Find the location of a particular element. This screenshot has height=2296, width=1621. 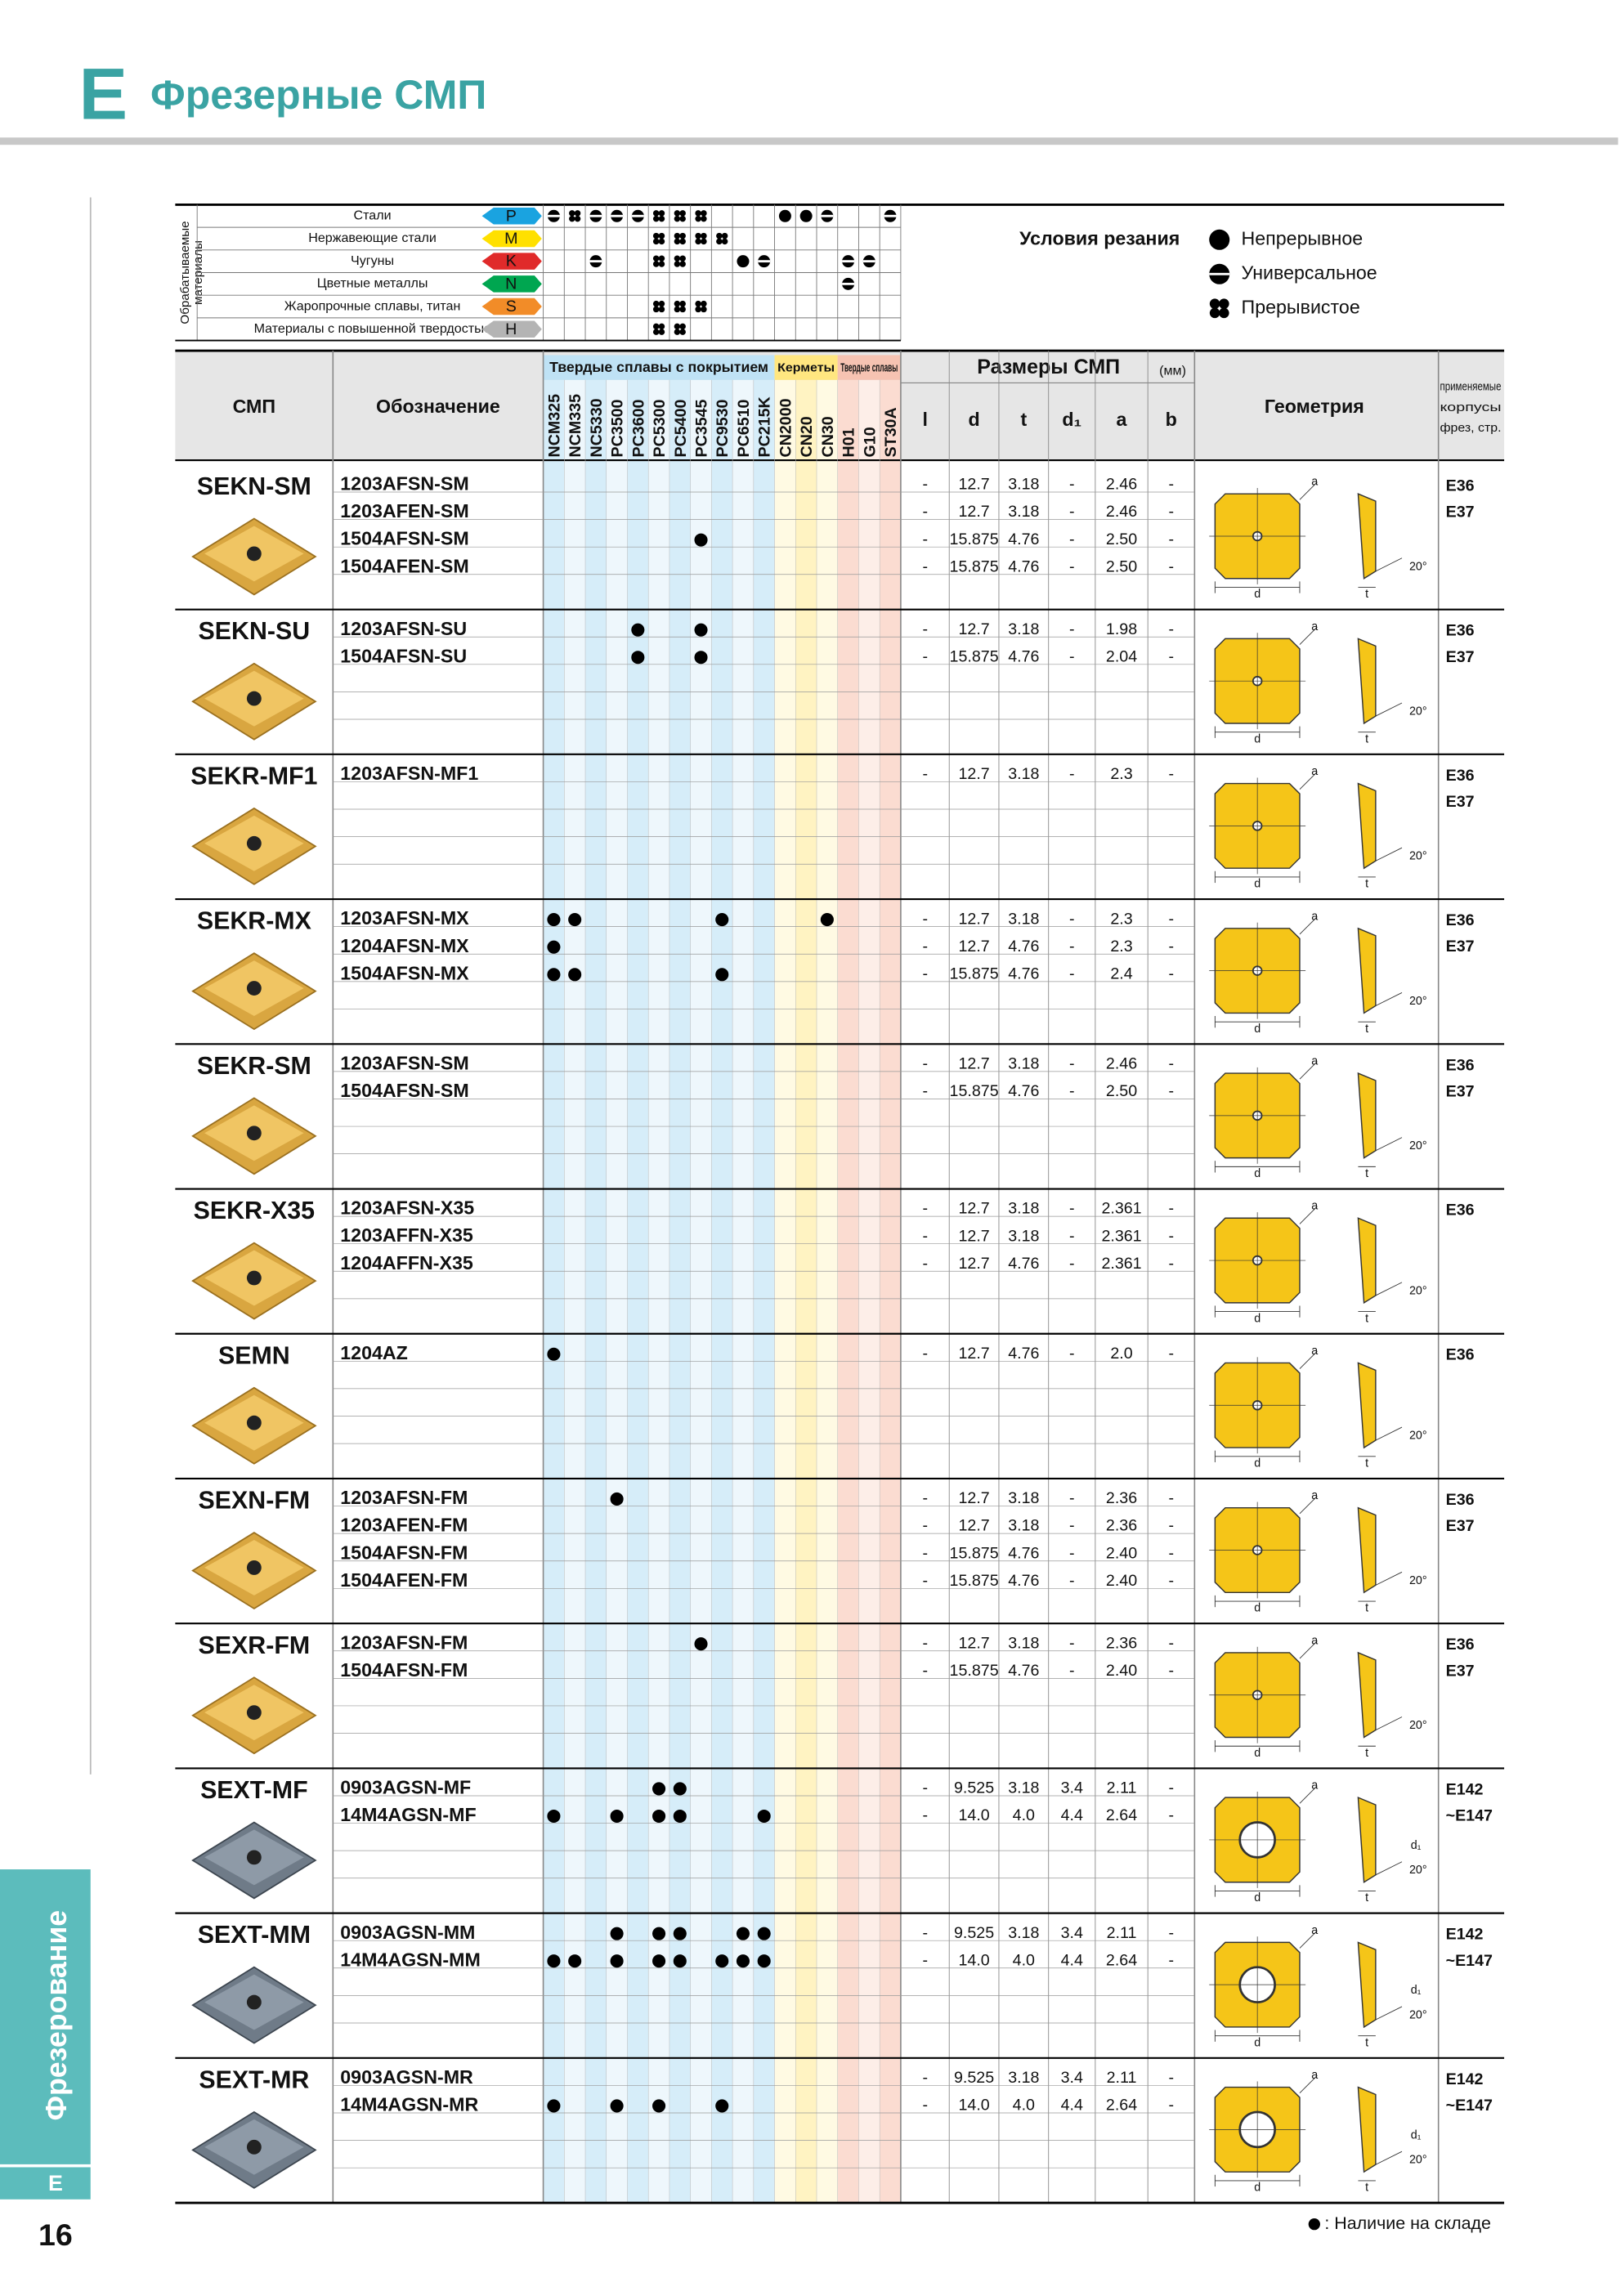

insert-name: SEKR-MX is located at coordinates (254, 921).